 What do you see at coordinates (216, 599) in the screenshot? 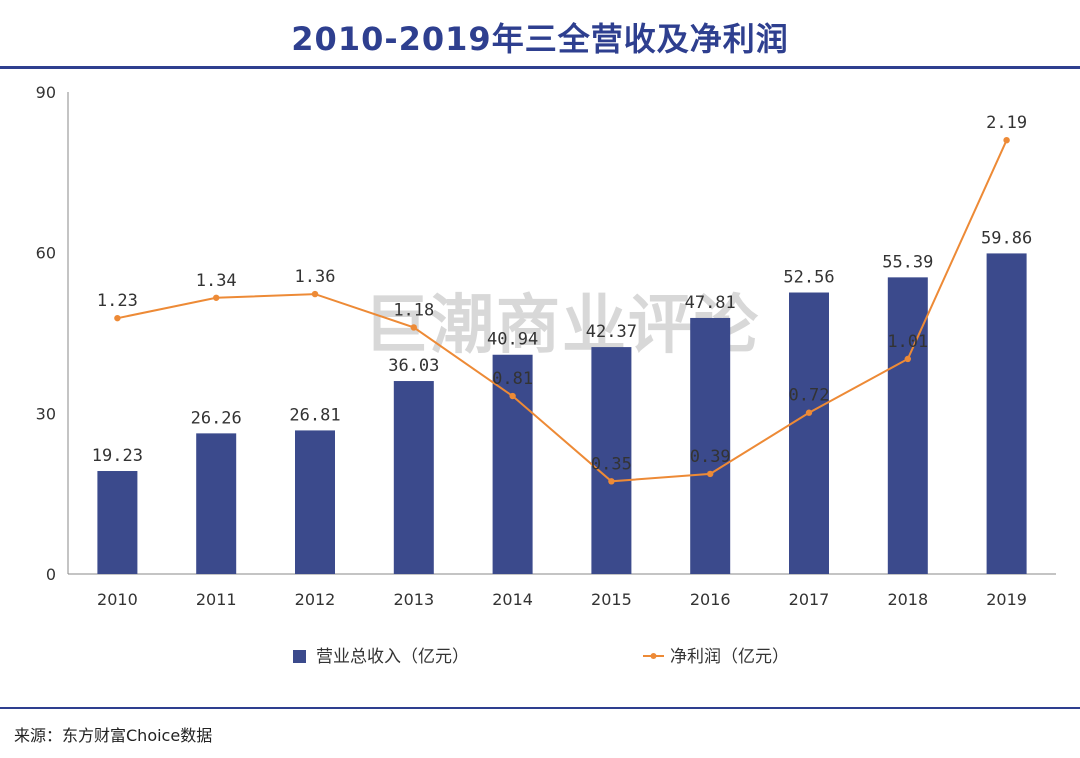
I see `x-tick-label: 2011` at bounding box center [216, 599].